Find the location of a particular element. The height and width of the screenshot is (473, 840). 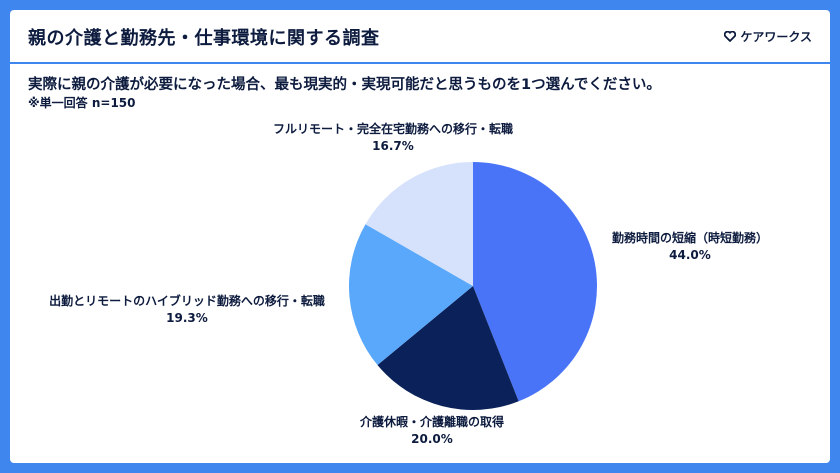

slice-value-label: 20.0% is located at coordinates (432, 439).